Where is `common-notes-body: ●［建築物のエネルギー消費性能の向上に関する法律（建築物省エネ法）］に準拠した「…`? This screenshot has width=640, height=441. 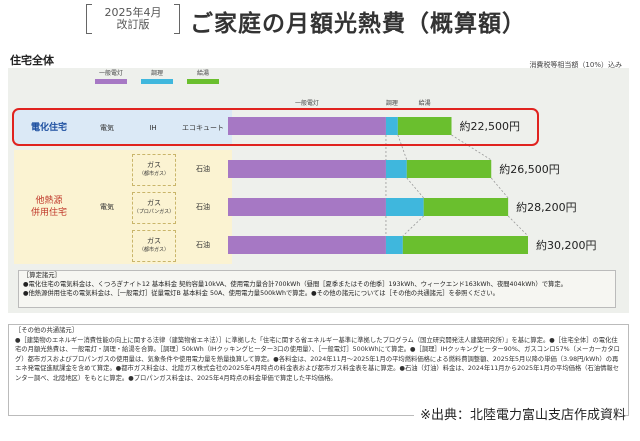 common-notes-body: ●［建築物のエネルギー消費性能の向上に関する法律（建築物省エネ法）］に準拠した「… is located at coordinates (317, 359).